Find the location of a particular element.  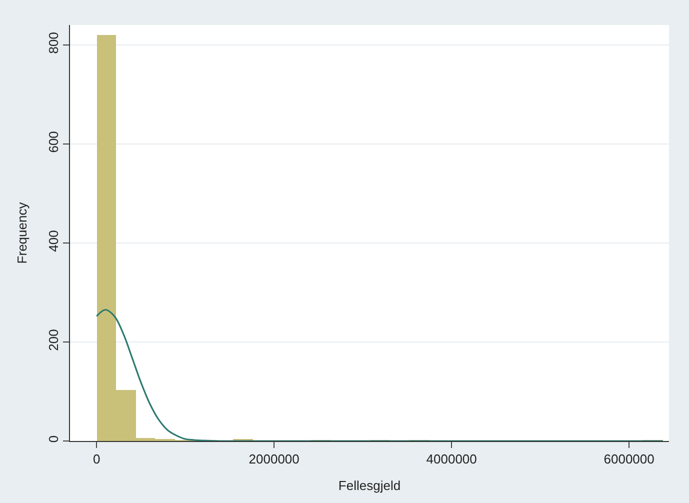

x-tick-label: 0 is located at coordinates (96, 459).